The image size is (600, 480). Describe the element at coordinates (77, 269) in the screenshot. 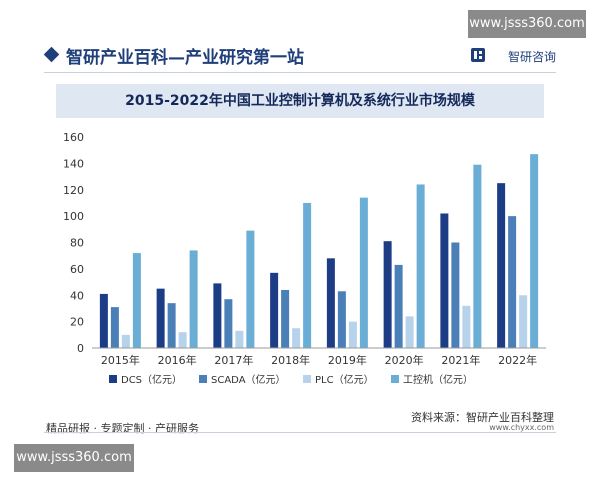

I see `y-tick-label: 60` at that location.